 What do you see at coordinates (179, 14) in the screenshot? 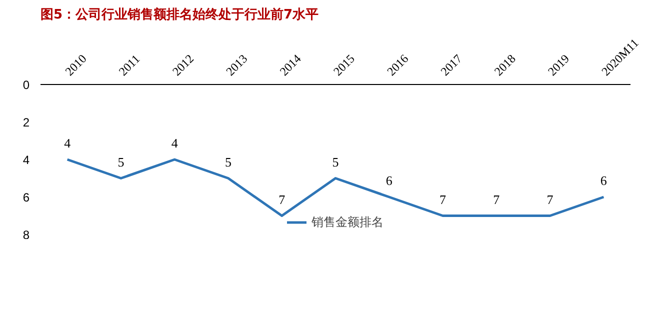
I see `chart-title: 图5：公司行业销售额排名始终处于行业前7水平` at bounding box center [179, 14].